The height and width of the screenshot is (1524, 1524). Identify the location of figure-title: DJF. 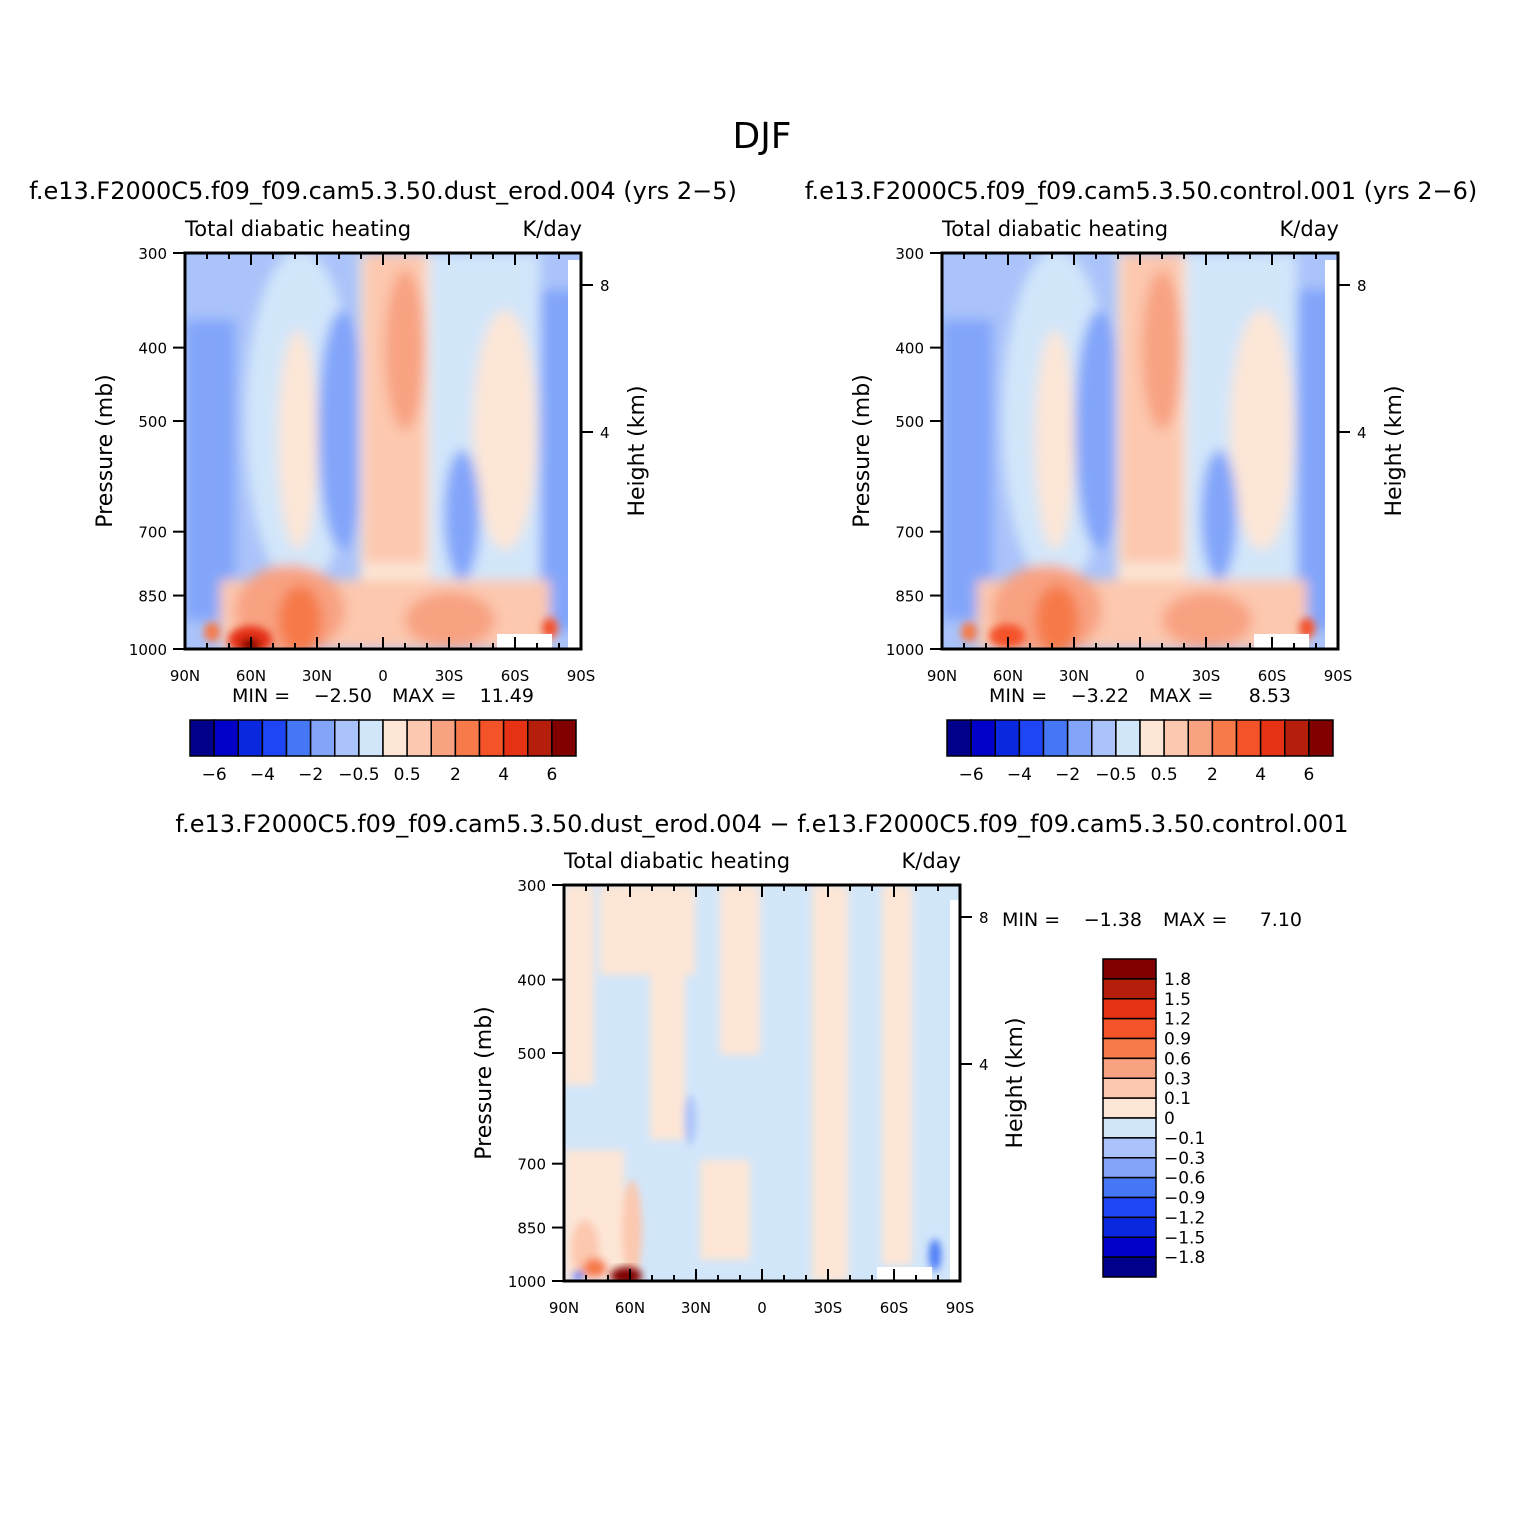
(761, 136).